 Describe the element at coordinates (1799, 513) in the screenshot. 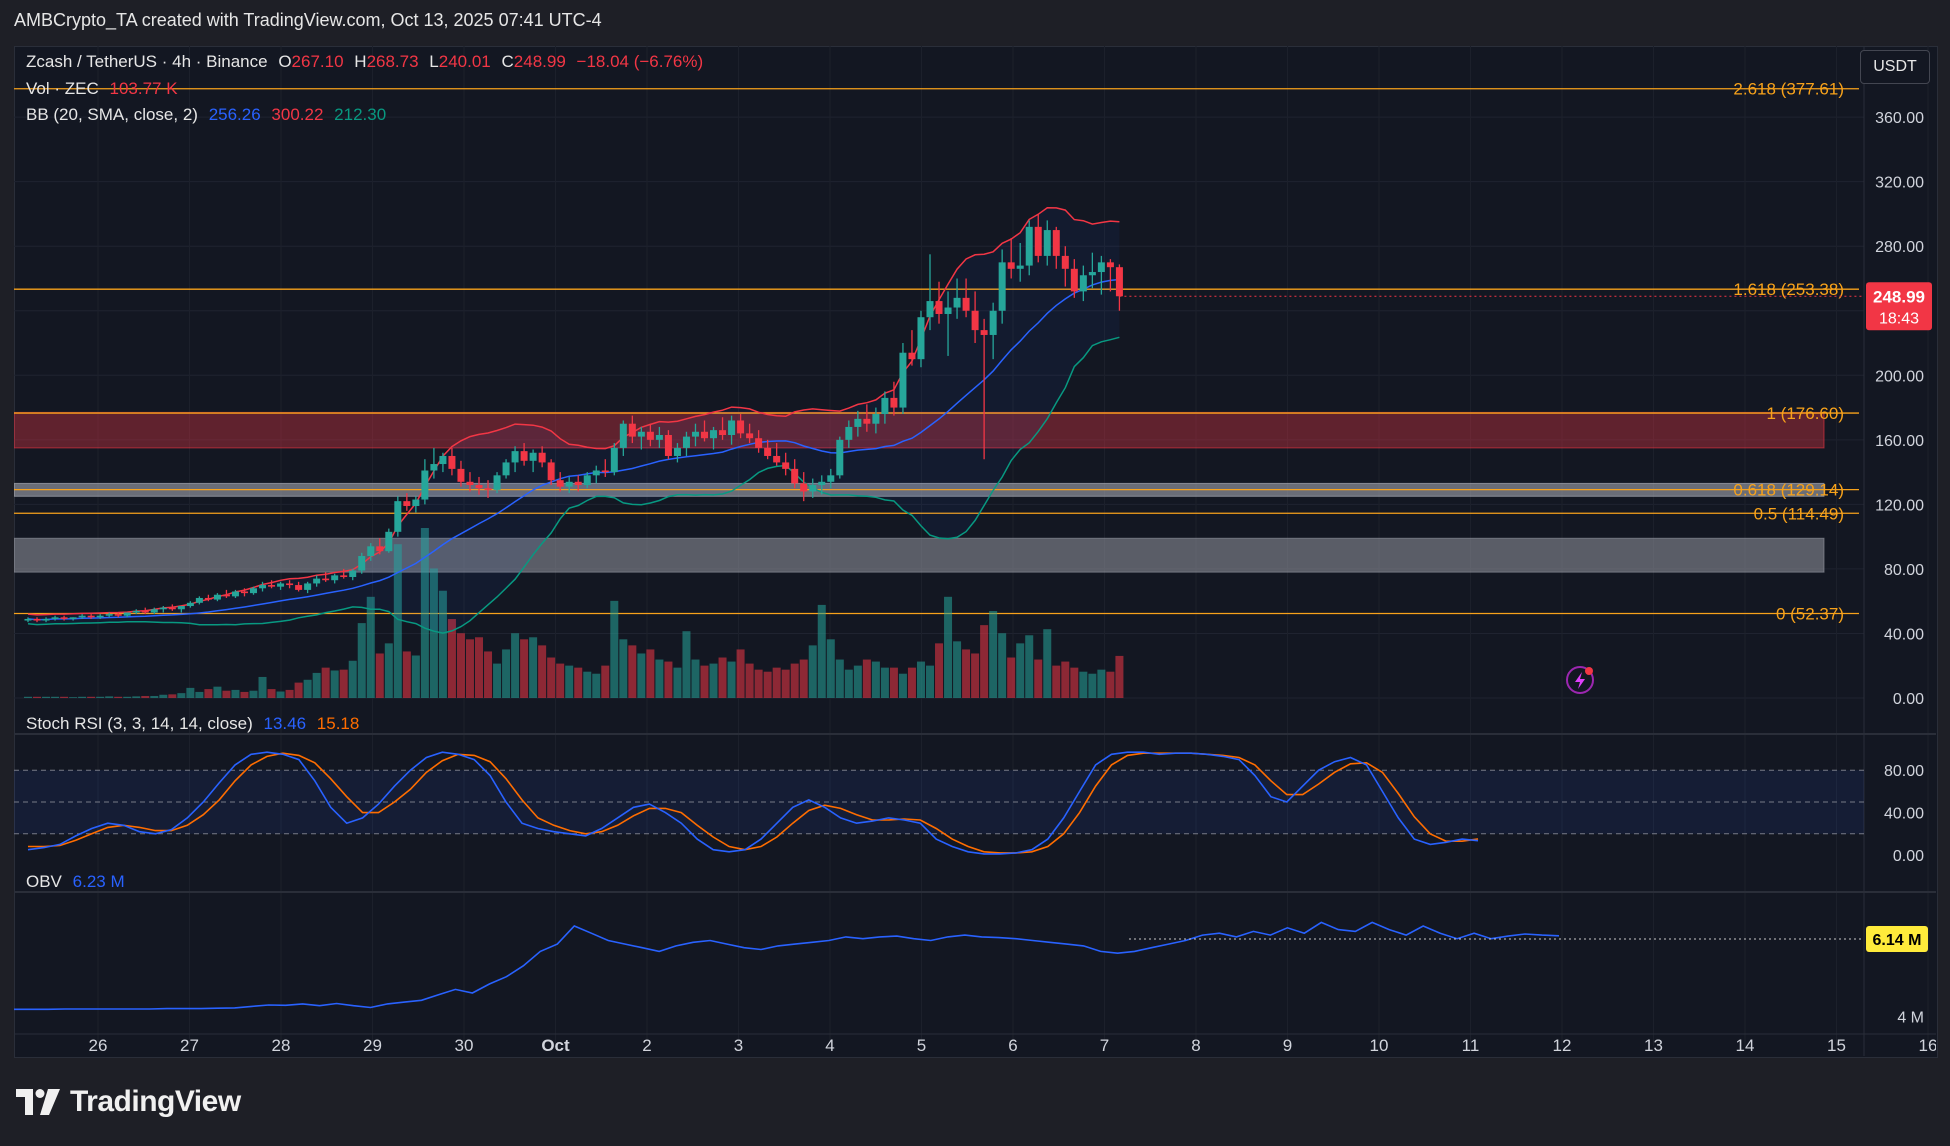

I see `fib-label: 0.5 (114.49)` at that location.